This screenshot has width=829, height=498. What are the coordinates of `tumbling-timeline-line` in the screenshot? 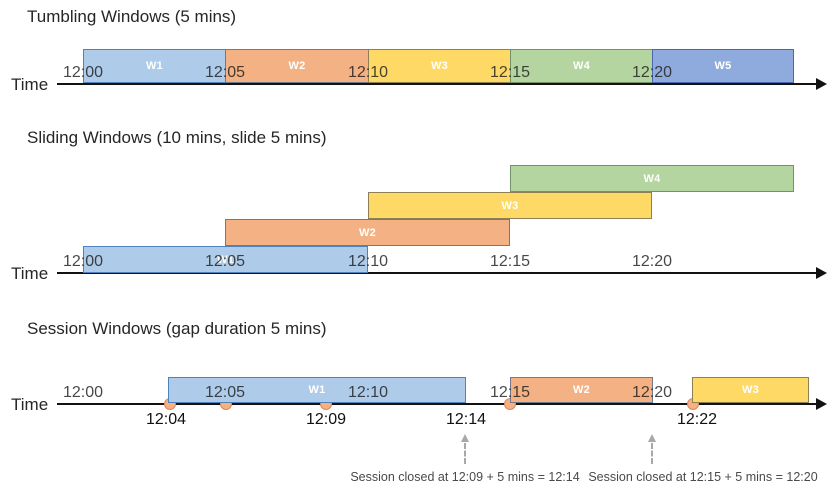 It's located at (438, 84).